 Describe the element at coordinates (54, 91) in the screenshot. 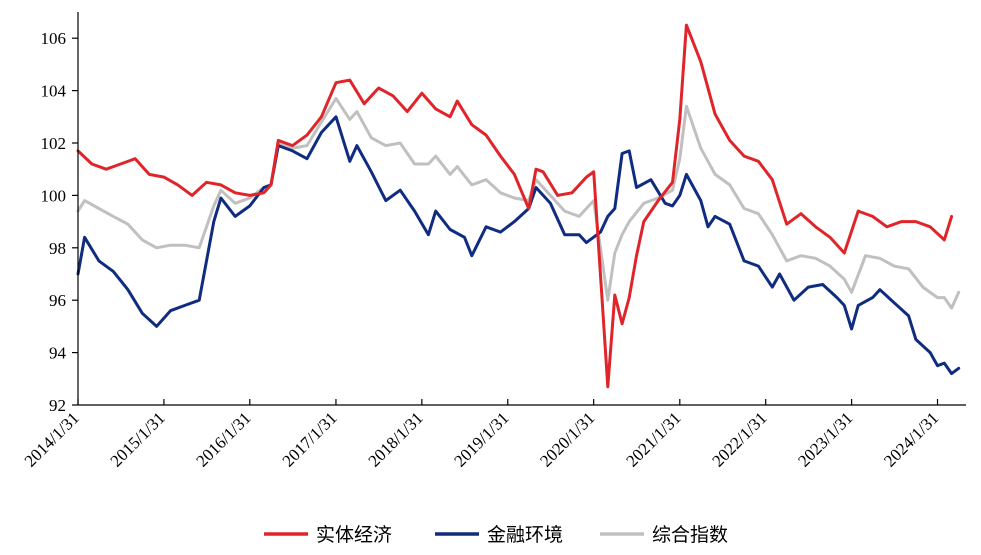

I see `y-tick-label: 104` at that location.